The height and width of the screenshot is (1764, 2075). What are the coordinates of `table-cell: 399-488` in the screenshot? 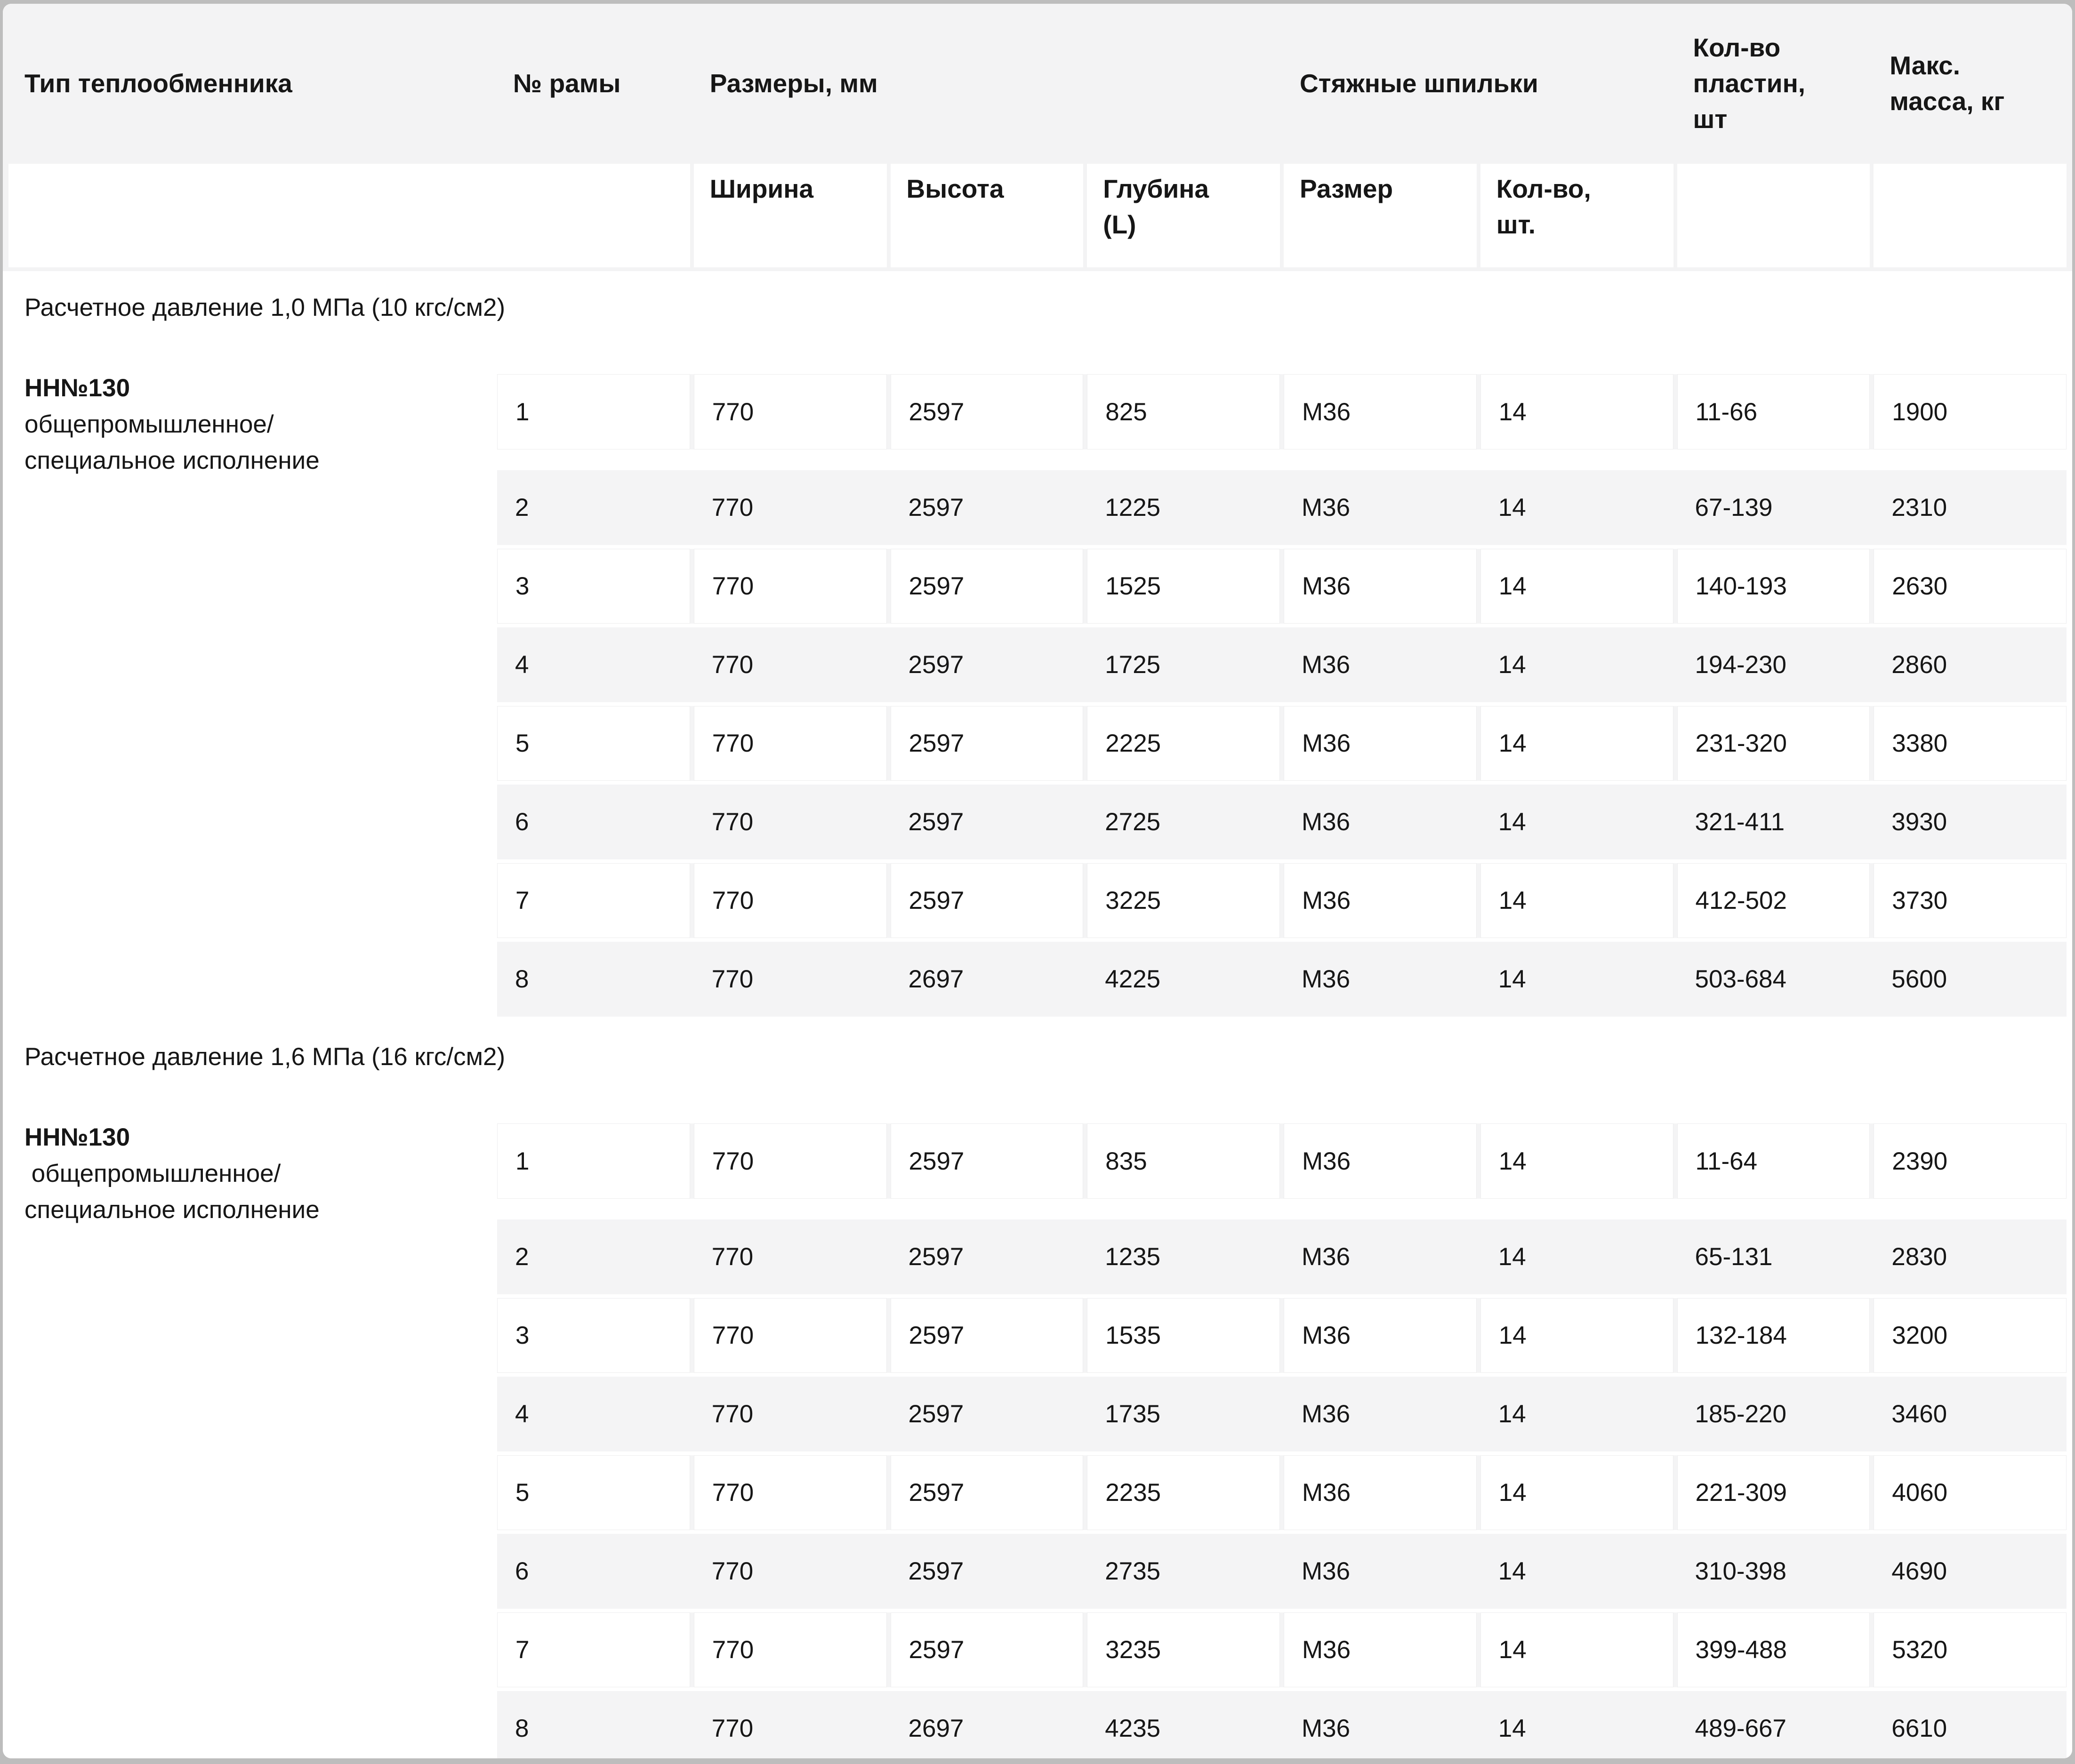 It's located at (1774, 1649).